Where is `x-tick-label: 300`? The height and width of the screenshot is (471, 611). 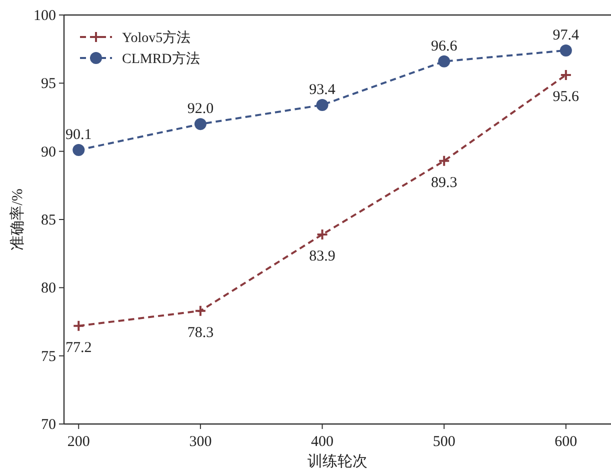
x-tick-label: 300 is located at coordinates (200, 442).